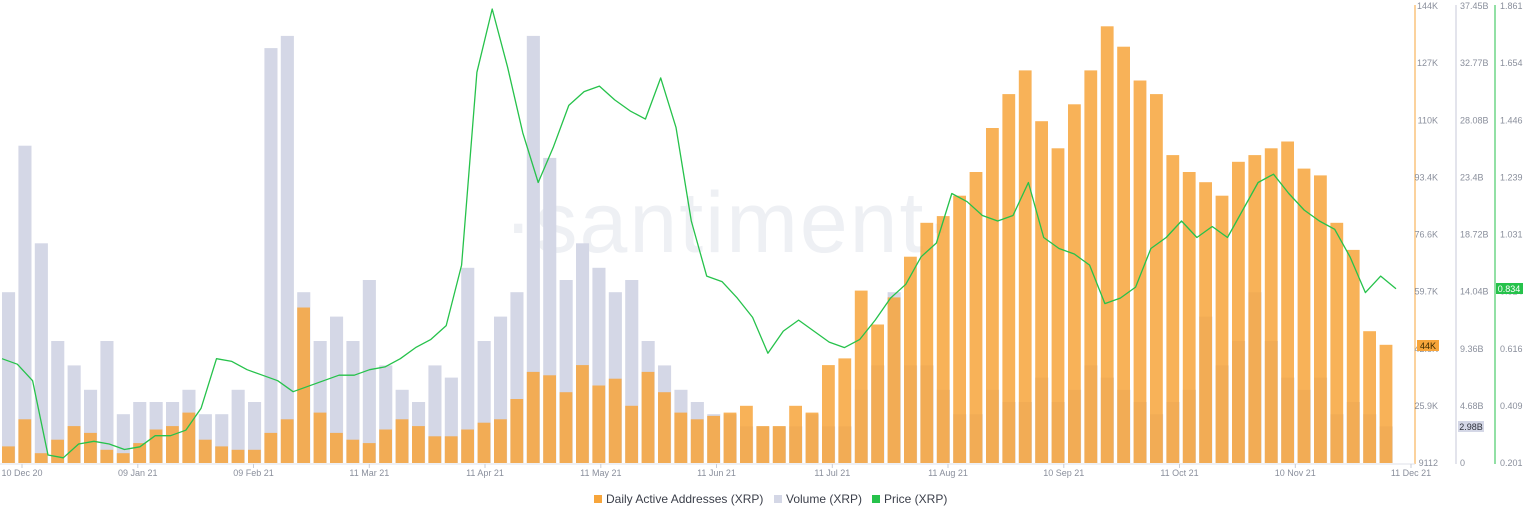  Describe the element at coordinates (1509, 289) in the screenshot. I see `price-current-value: 0.834` at that location.